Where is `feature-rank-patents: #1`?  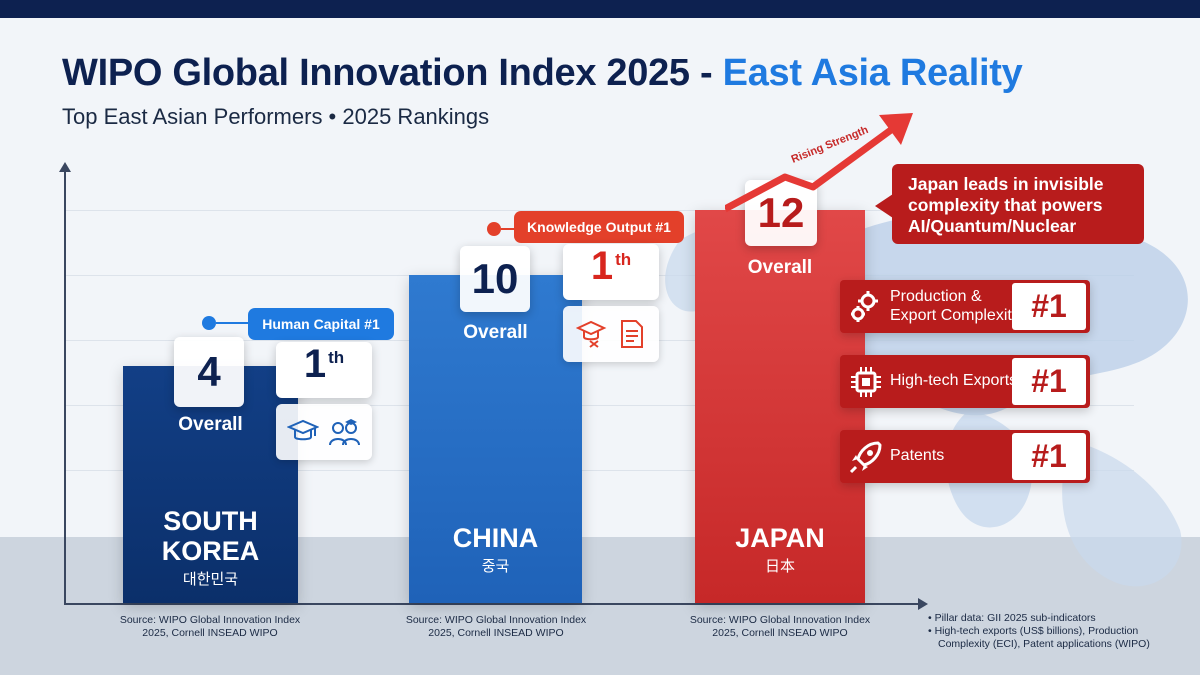 feature-rank-patents: #1 is located at coordinates (1049, 456).